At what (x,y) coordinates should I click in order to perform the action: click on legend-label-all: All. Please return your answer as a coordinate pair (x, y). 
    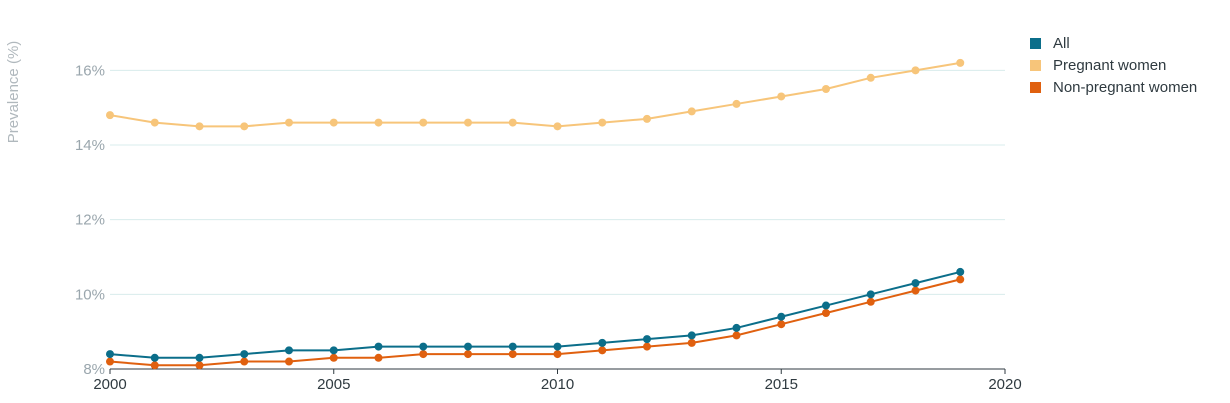
    Looking at the image, I should click on (1061, 43).